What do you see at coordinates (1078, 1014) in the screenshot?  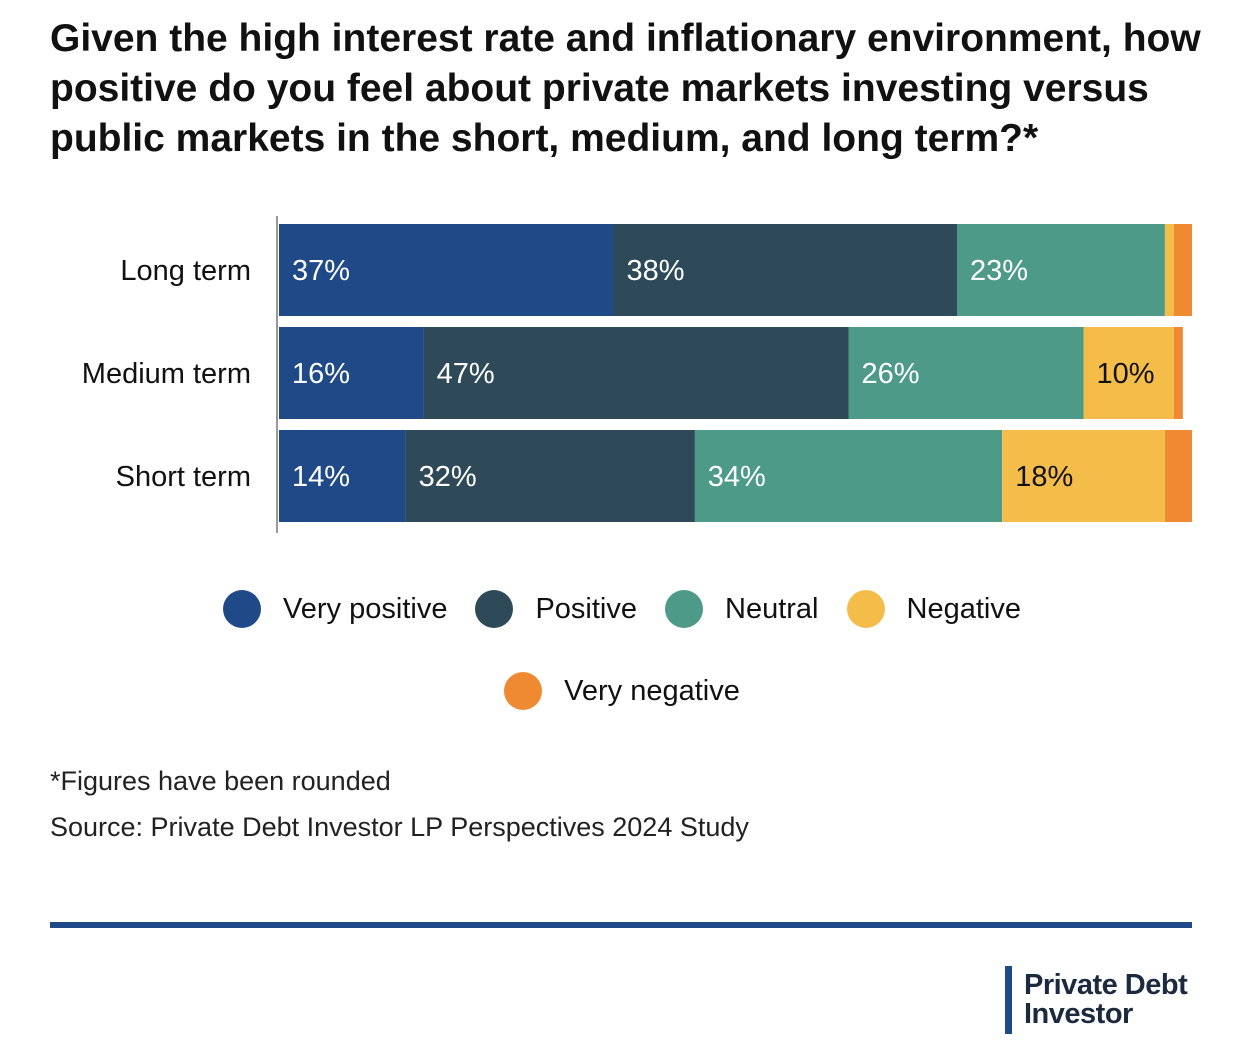 I see `logo-line-2: Investor` at bounding box center [1078, 1014].